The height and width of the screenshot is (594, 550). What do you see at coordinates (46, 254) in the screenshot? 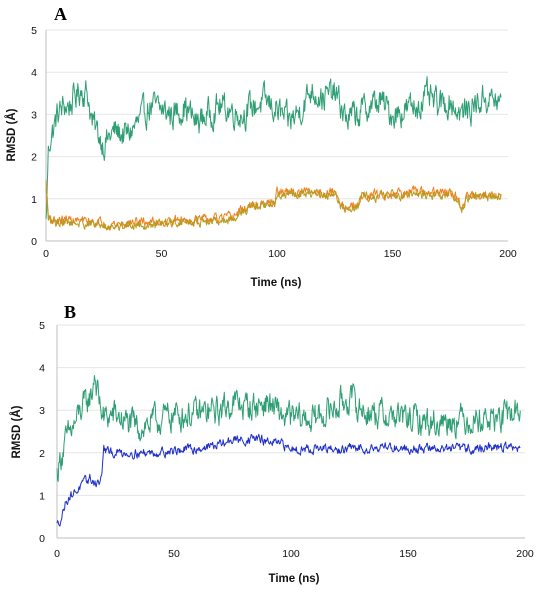
I see `panel-a-x-tick-label: 0` at bounding box center [46, 254].